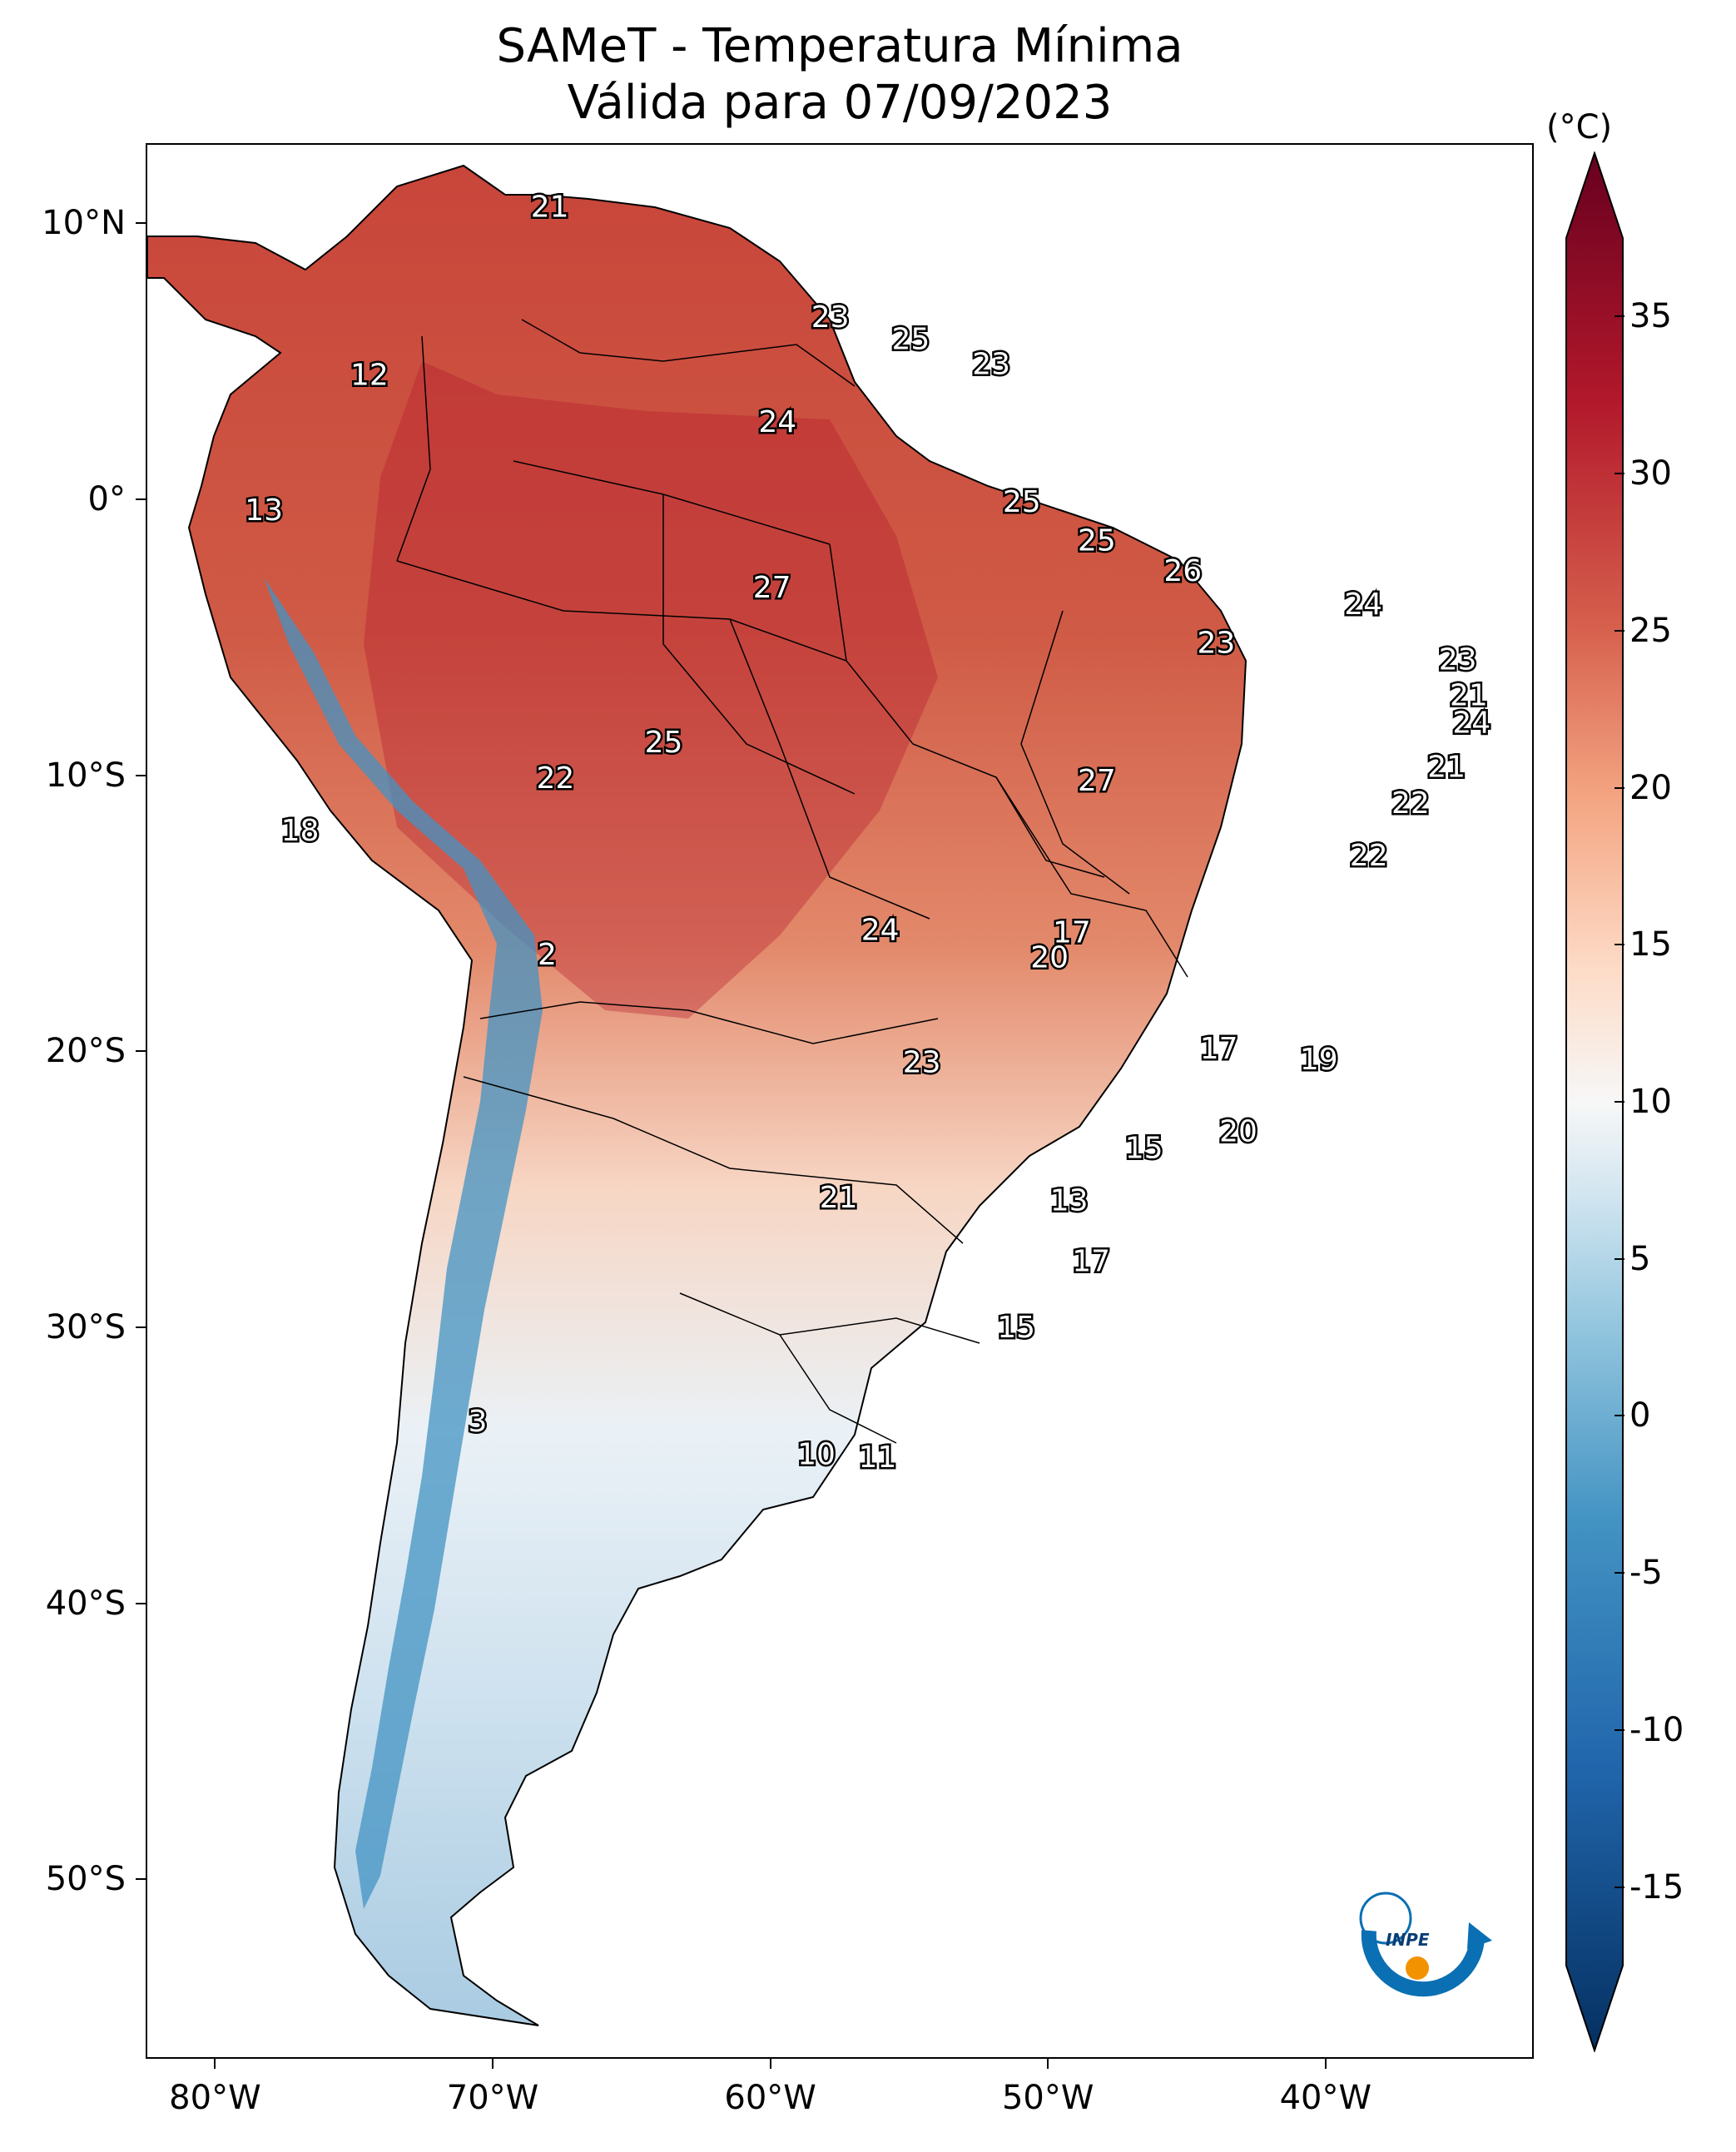 The image size is (1736, 2152). I want to click on colorbar-tick-label: 10, so click(1651, 1102).